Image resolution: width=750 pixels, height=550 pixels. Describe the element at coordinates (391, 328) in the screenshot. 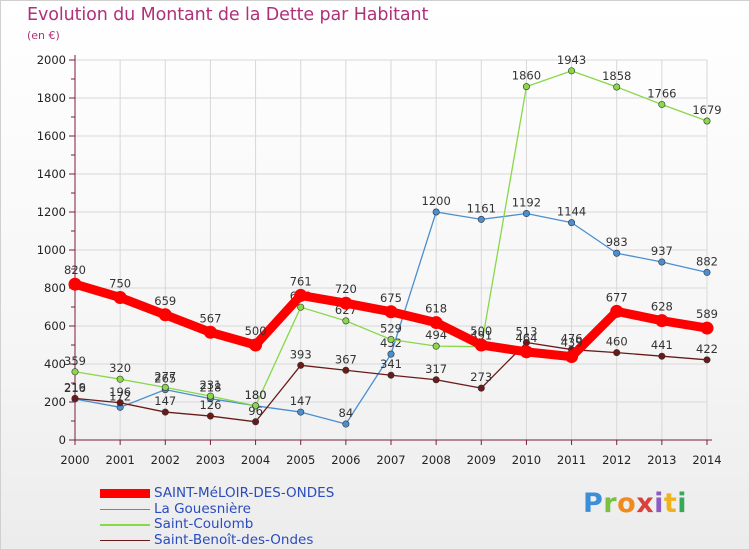

I see `data-label: 529` at that location.